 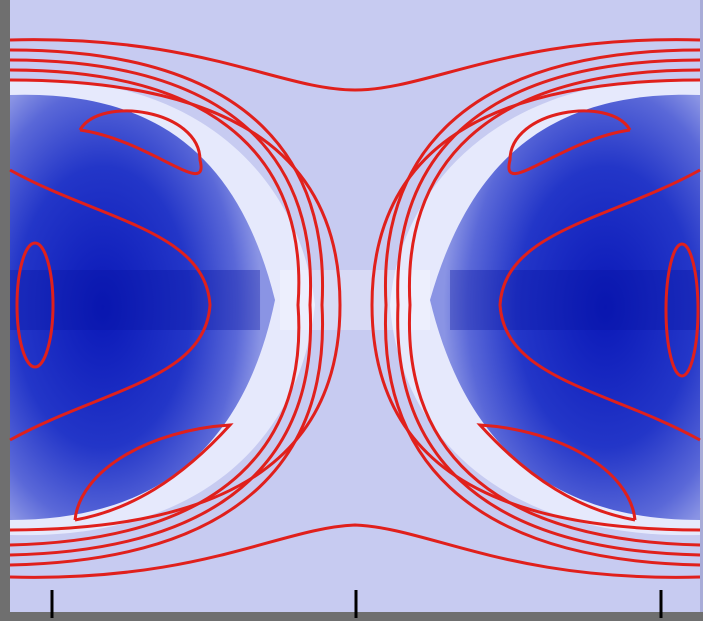 I want to click on left-frame, so click(x=5, y=310).